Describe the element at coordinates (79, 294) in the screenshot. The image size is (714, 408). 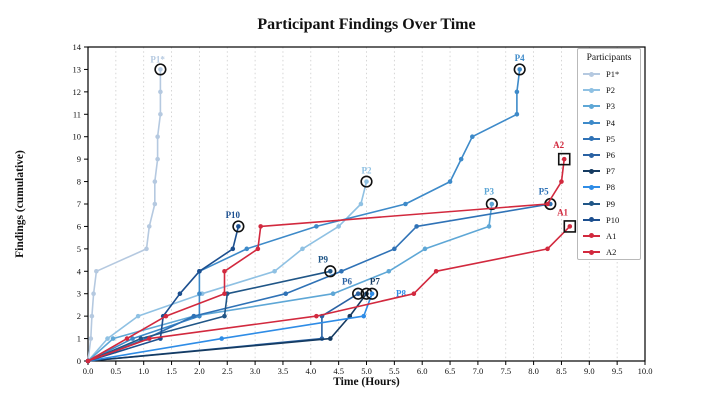
I see `y-tick-label: 3` at that location.